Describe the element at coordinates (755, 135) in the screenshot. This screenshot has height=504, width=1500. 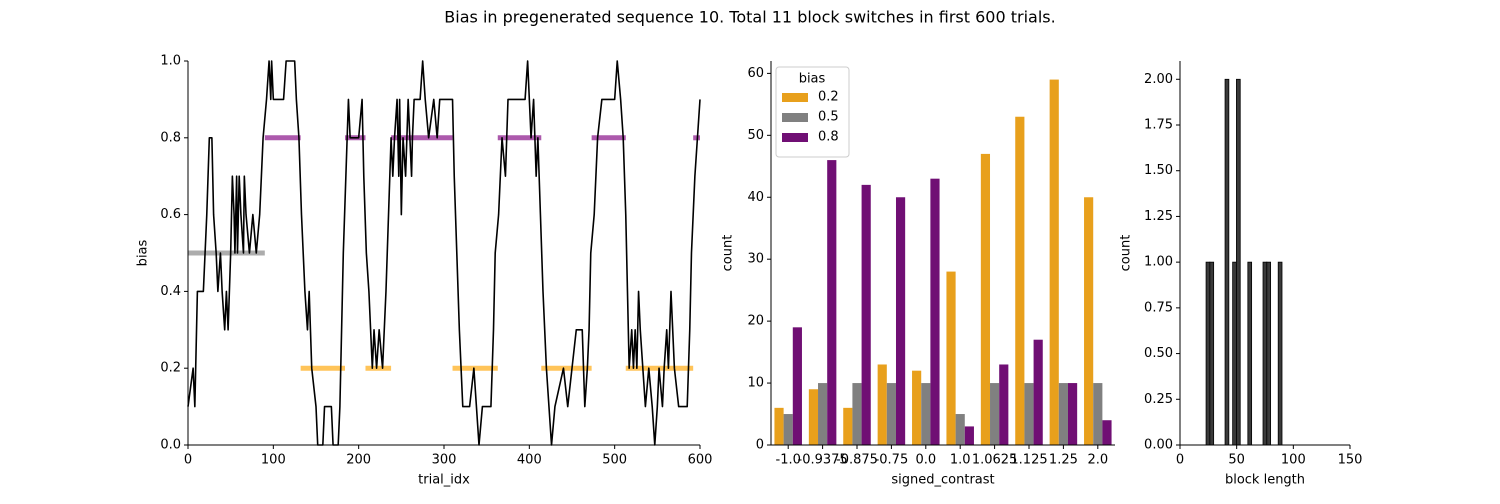
I see `y-tick-label: 50` at that location.